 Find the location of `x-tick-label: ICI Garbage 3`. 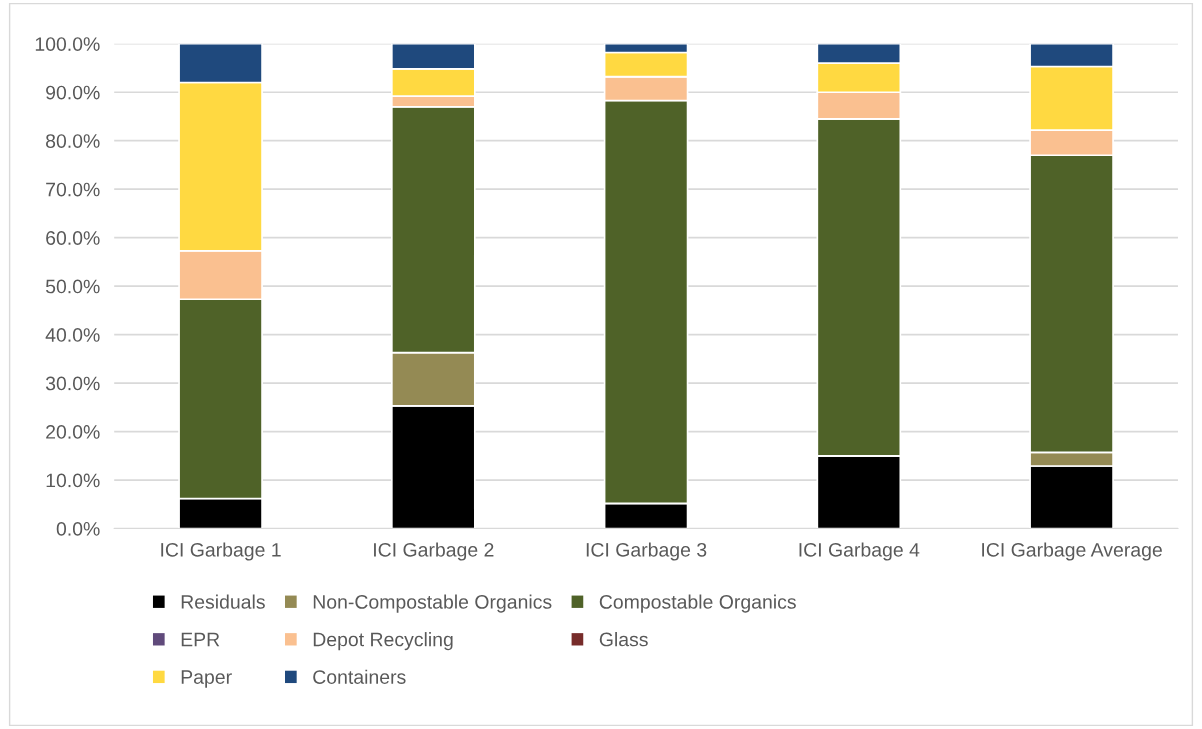

x-tick-label: ICI Garbage 3 is located at coordinates (646, 551).